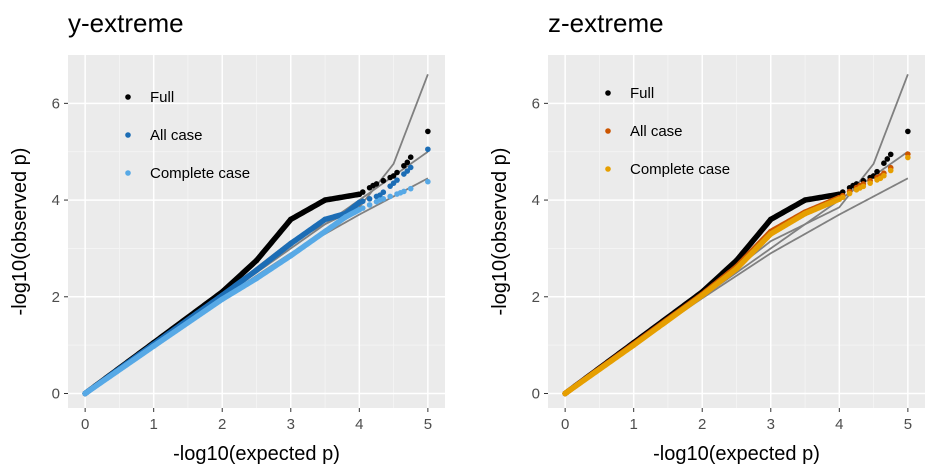 Image resolution: width=940 pixels, height=468 pixels. What do you see at coordinates (606, 23) in the screenshot?
I see `chart-title: z-extreme` at bounding box center [606, 23].